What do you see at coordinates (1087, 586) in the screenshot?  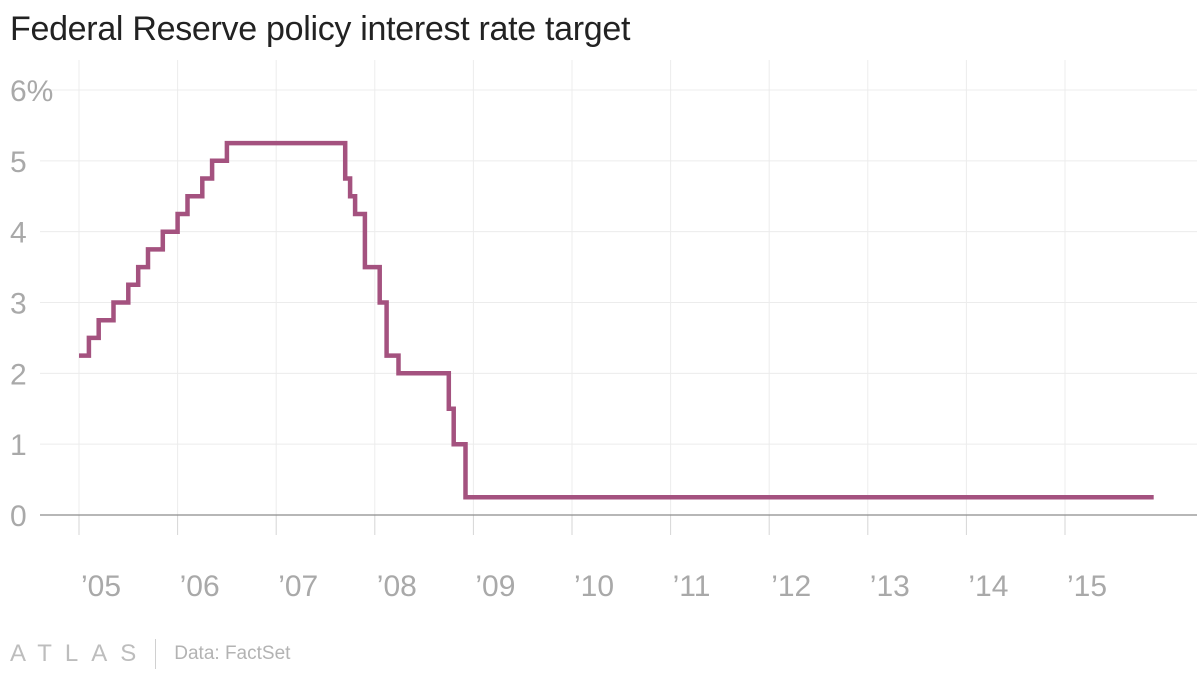 I see `x-tick-label: ’15` at bounding box center [1087, 586].